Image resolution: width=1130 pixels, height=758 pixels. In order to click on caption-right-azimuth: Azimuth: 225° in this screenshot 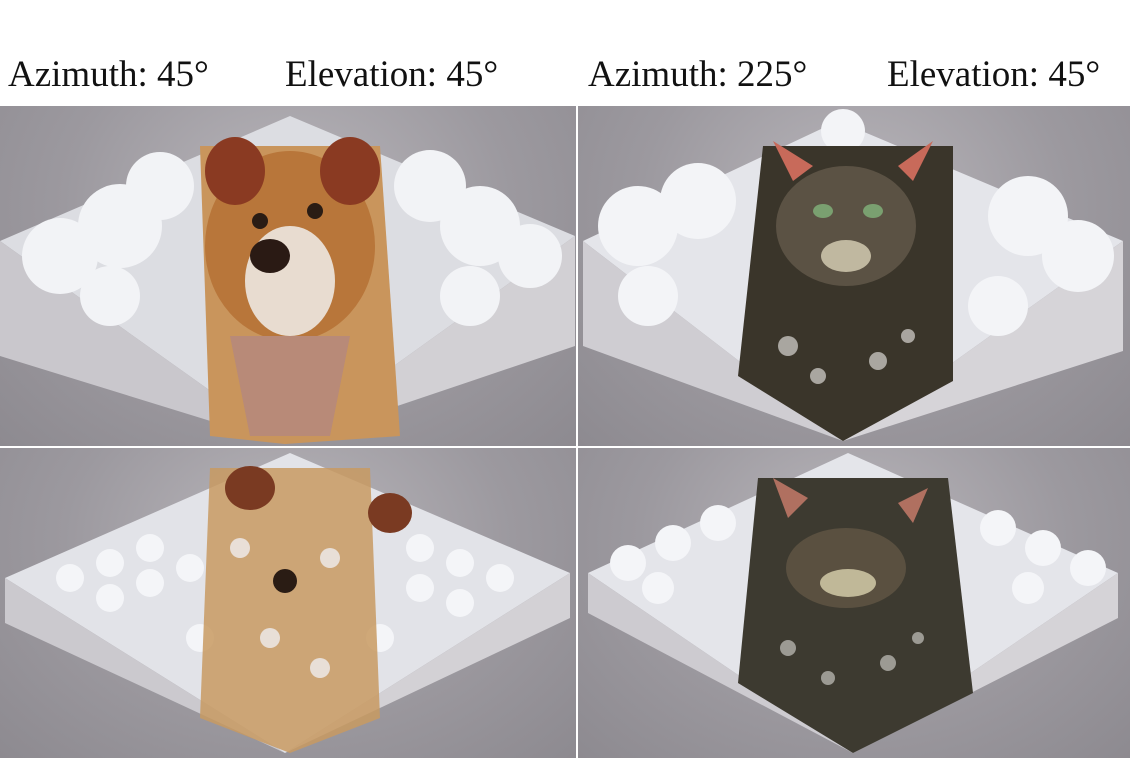, I will do `click(698, 74)`.